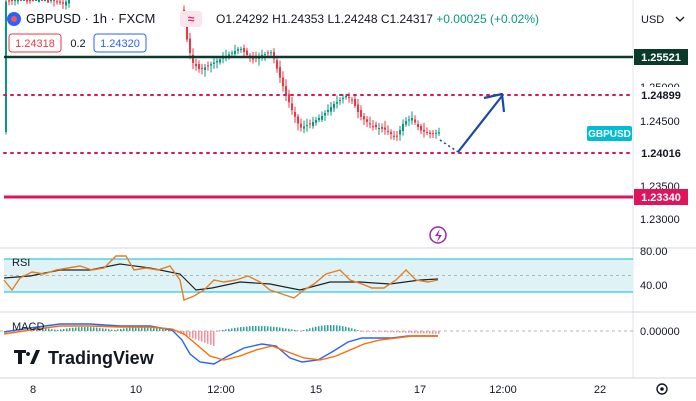  Describe the element at coordinates (28, 327) in the screenshot. I see `macd-title: MACD` at that location.